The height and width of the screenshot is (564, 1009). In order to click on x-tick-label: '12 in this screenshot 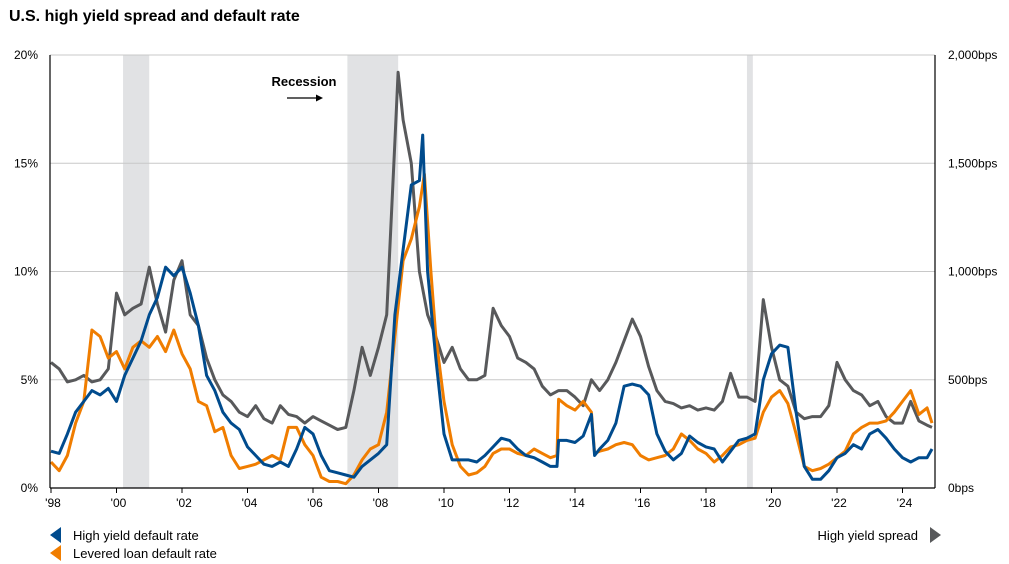, I will do `click(512, 503)`.